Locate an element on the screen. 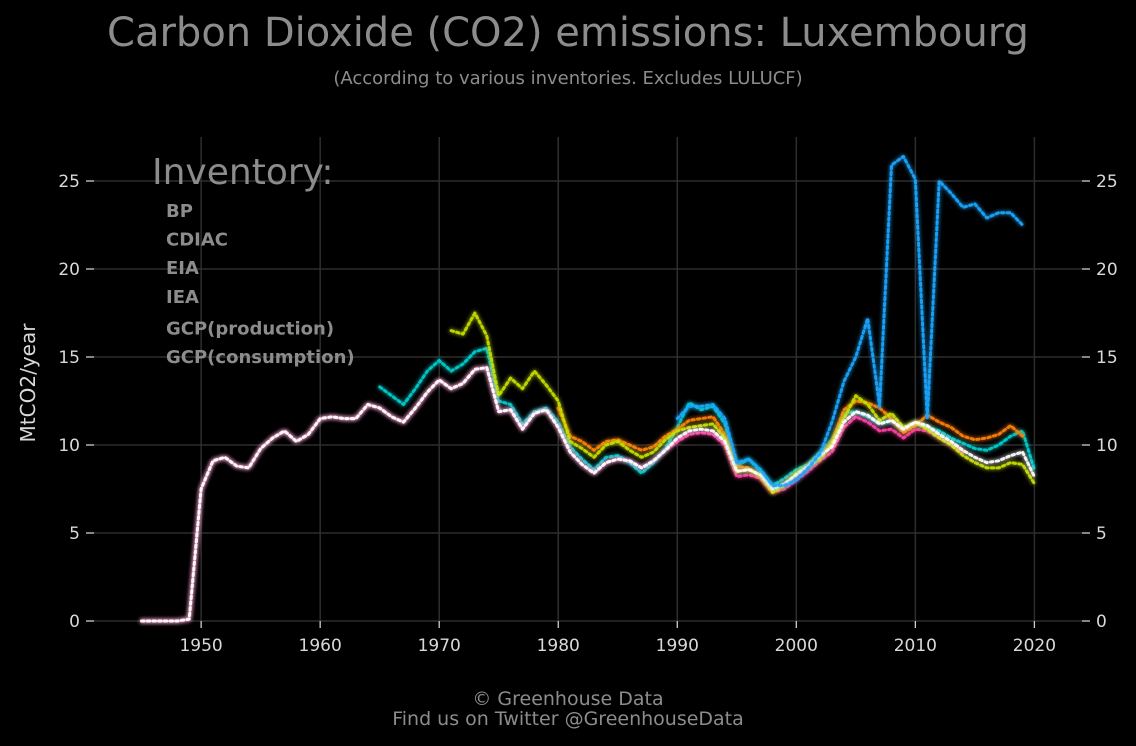 The image size is (1136, 746). x-tick-label: 1980 is located at coordinates (558, 646).